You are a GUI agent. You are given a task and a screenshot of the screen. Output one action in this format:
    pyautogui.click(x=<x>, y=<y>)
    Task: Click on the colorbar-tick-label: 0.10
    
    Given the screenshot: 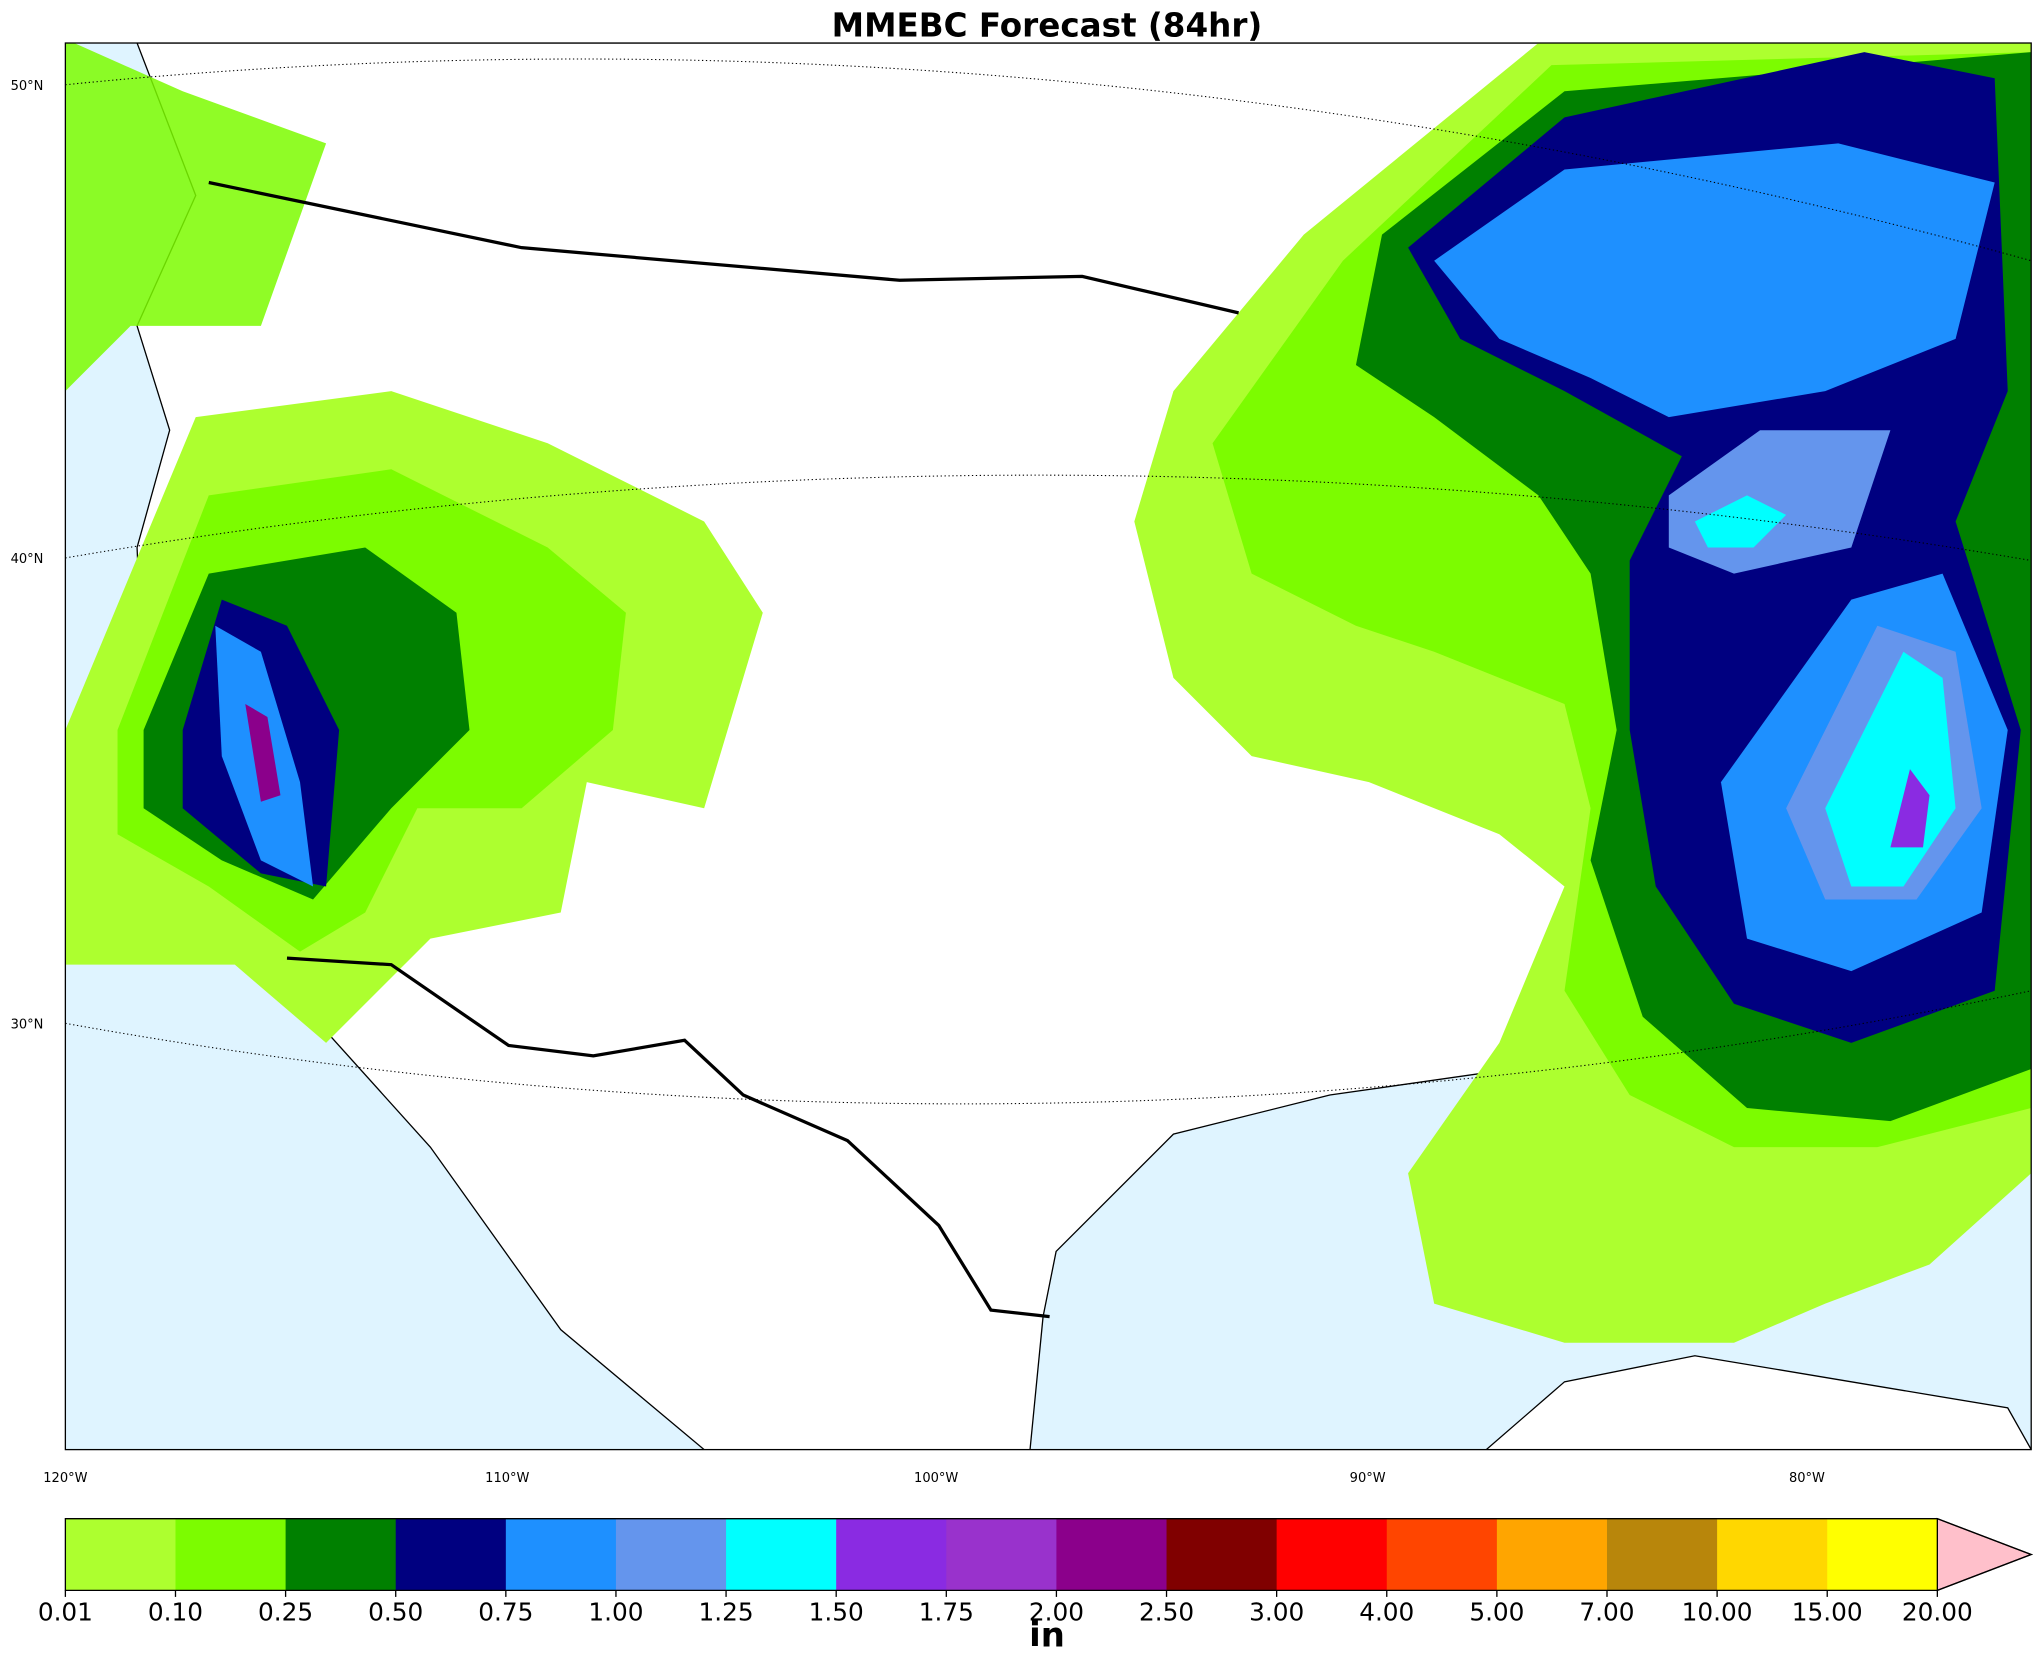 What is the action you would take?
    pyautogui.click(x=175, y=1611)
    